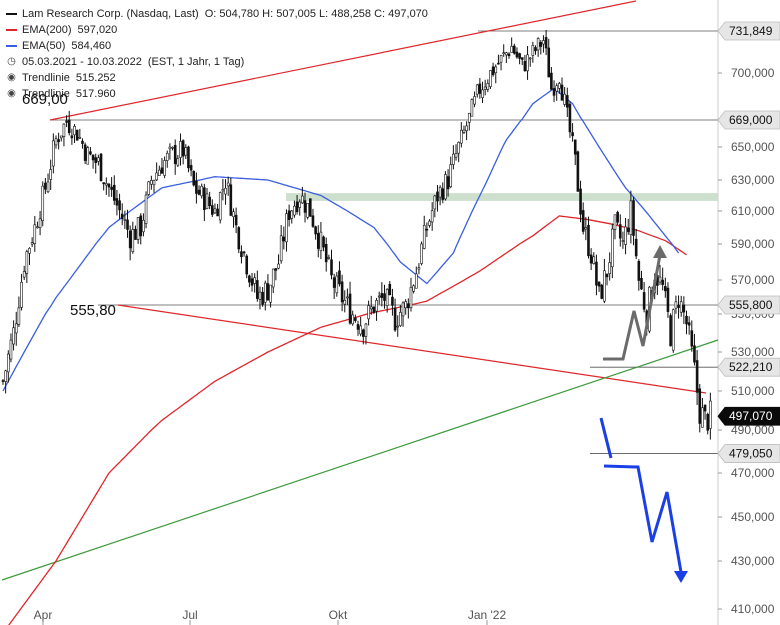 Image resolution: width=780 pixels, height=625 pixels. I want to click on y-tick-label: 410,000, so click(753, 609).